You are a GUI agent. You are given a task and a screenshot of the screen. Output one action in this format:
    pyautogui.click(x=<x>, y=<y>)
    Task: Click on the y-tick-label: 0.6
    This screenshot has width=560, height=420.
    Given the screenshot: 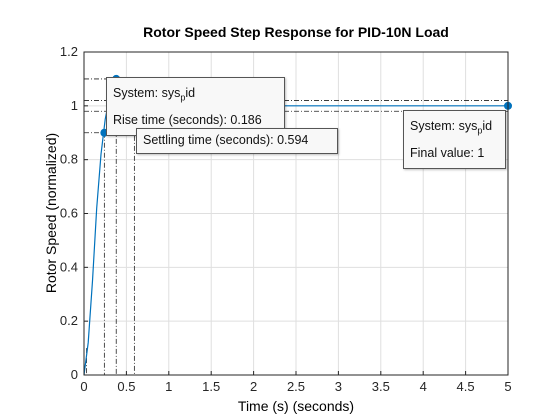 What is the action you would take?
    pyautogui.click(x=69, y=213)
    